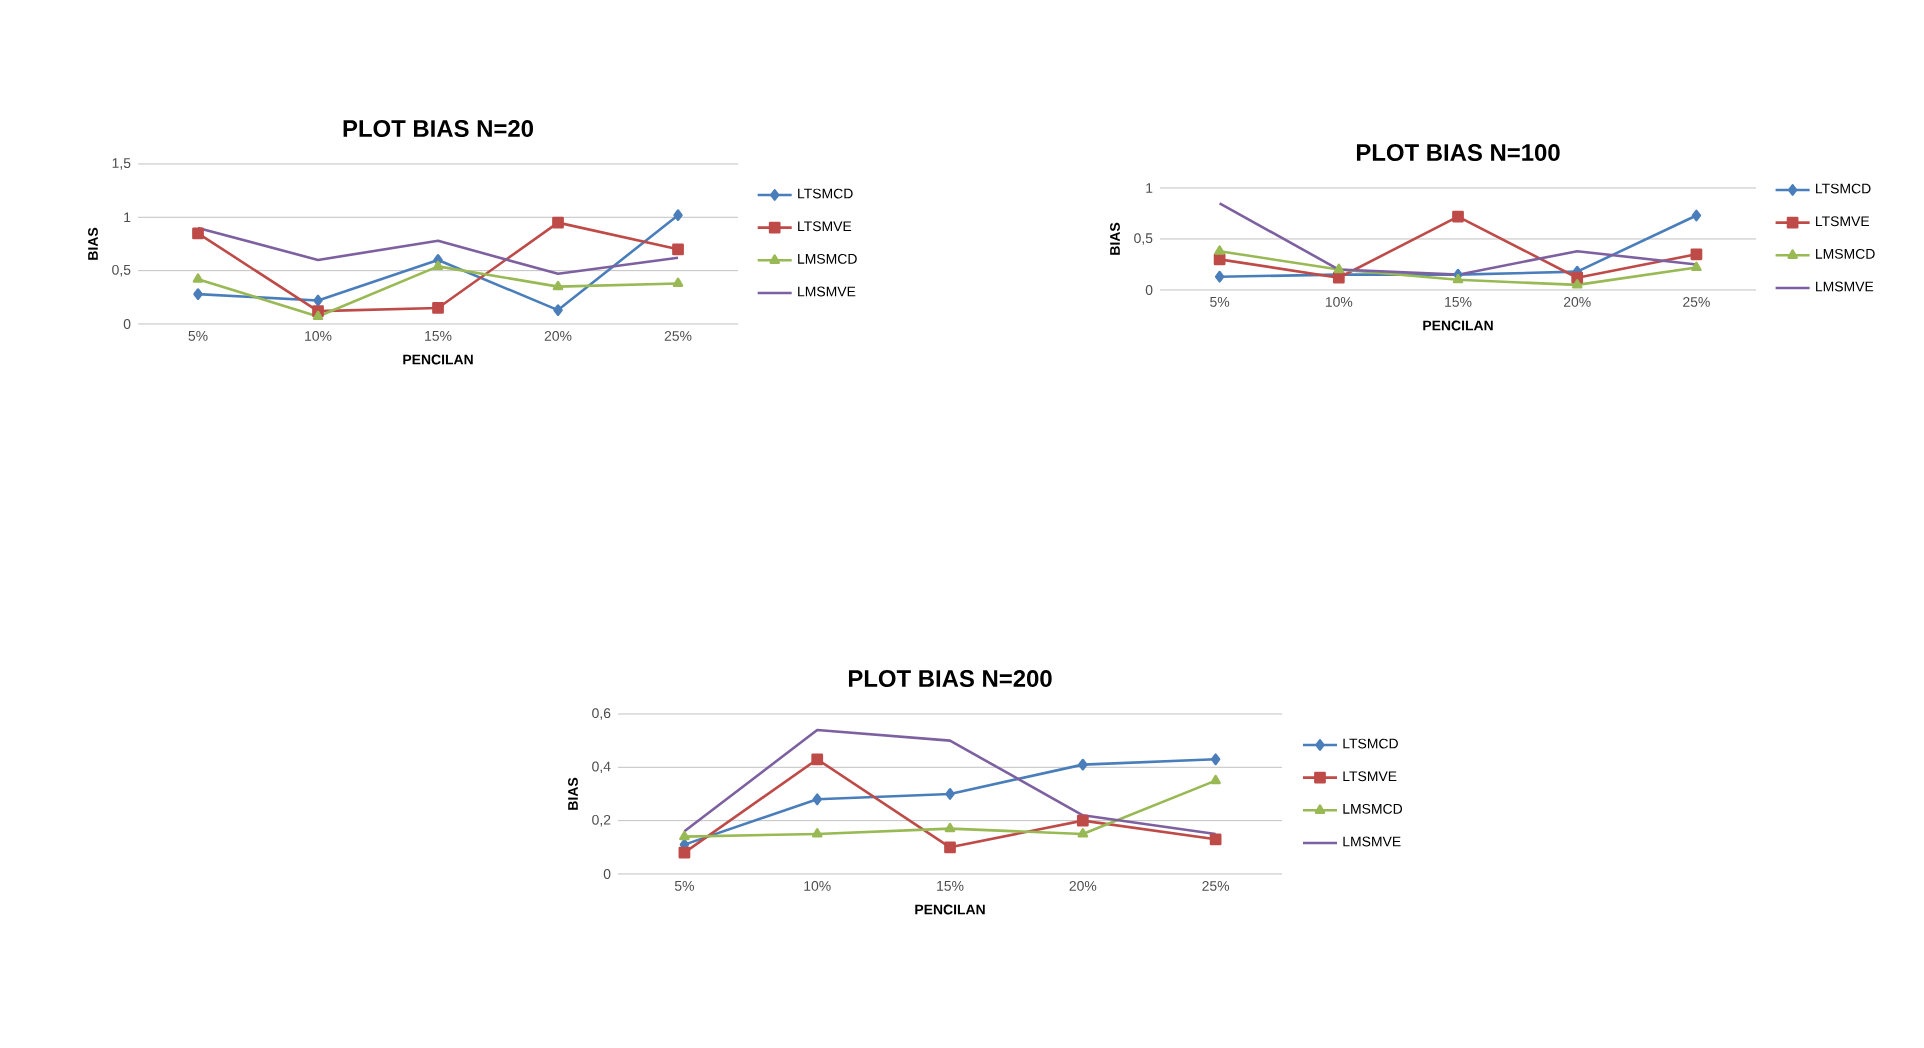  I want to click on chart-title: PLOT BIAS N=20, so click(438, 128).